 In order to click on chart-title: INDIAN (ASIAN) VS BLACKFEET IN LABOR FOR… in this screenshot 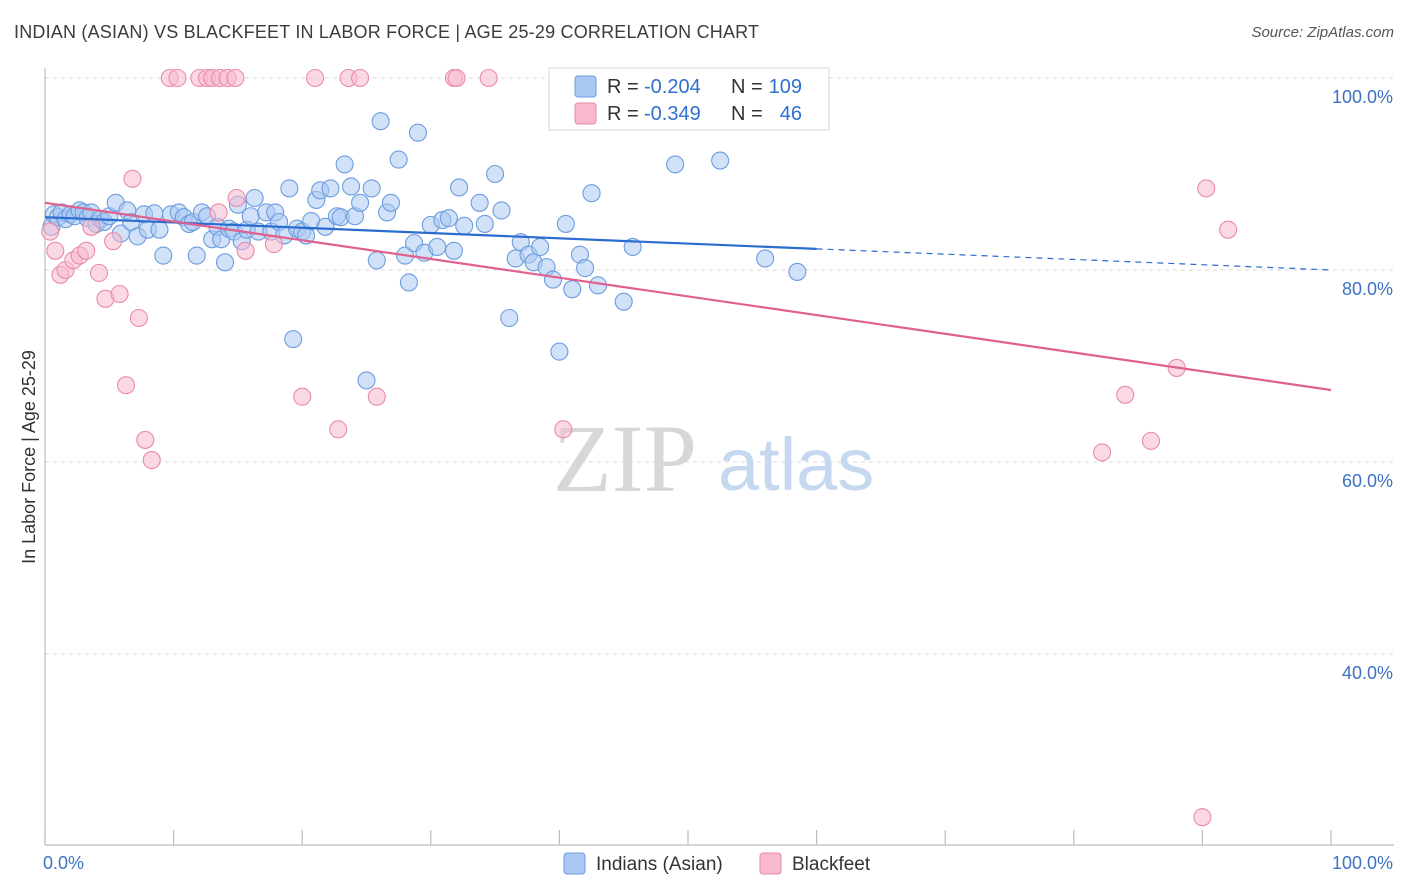, I will do `click(387, 32)`.